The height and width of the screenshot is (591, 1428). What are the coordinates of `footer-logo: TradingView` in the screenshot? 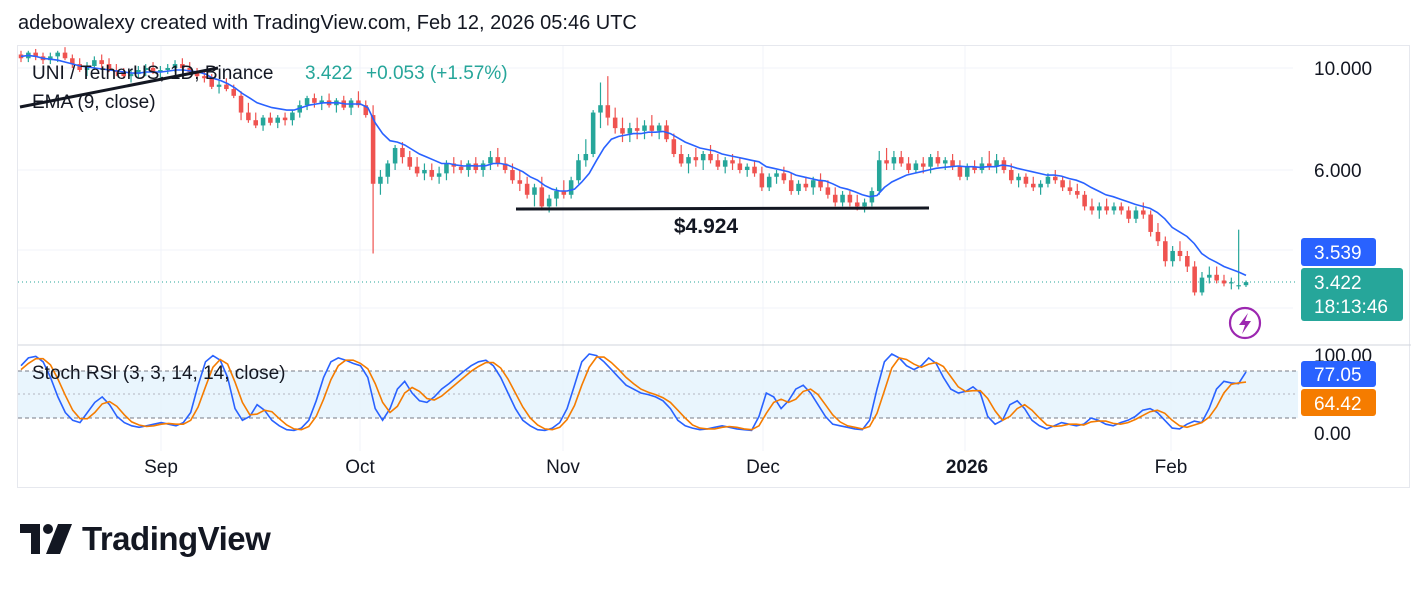 It's located at (145, 539).